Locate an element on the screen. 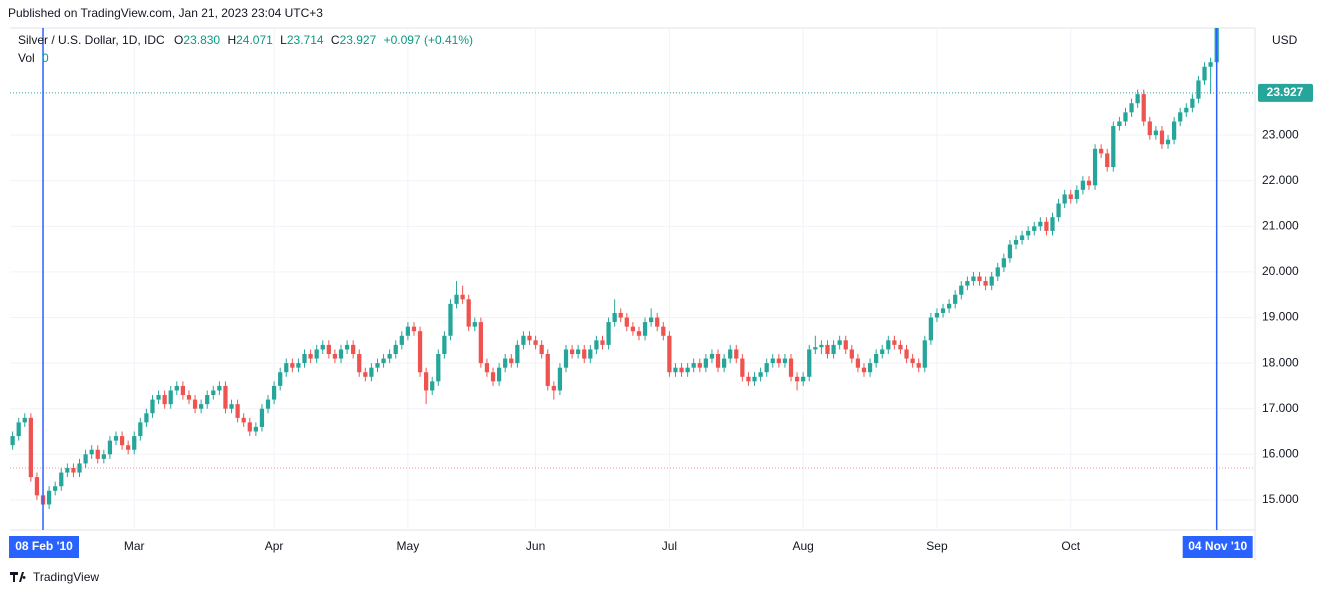 This screenshot has width=1328, height=596. brand-name: TradingView is located at coordinates (66, 577).